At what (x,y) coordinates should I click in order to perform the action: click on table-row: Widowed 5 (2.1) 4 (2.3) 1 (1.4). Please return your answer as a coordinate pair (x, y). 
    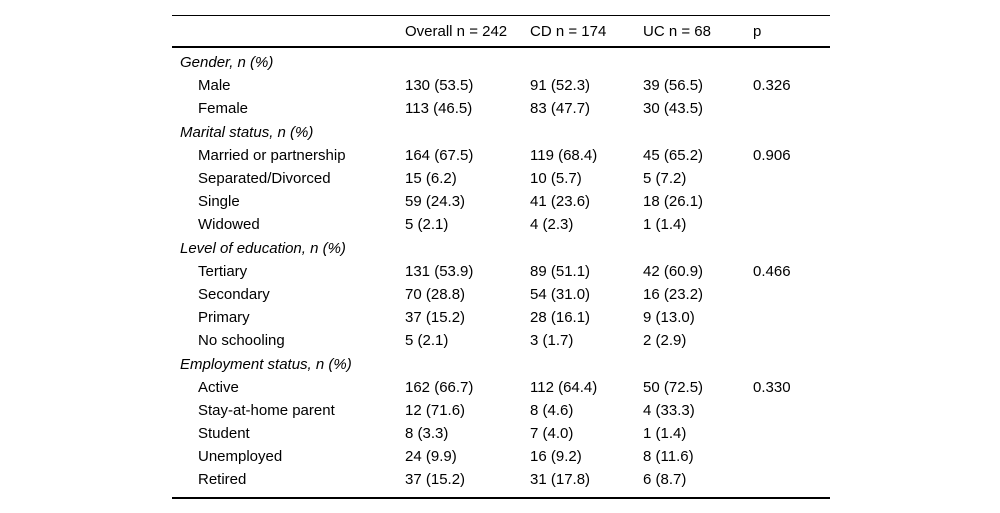
    Looking at the image, I should click on (501, 224).